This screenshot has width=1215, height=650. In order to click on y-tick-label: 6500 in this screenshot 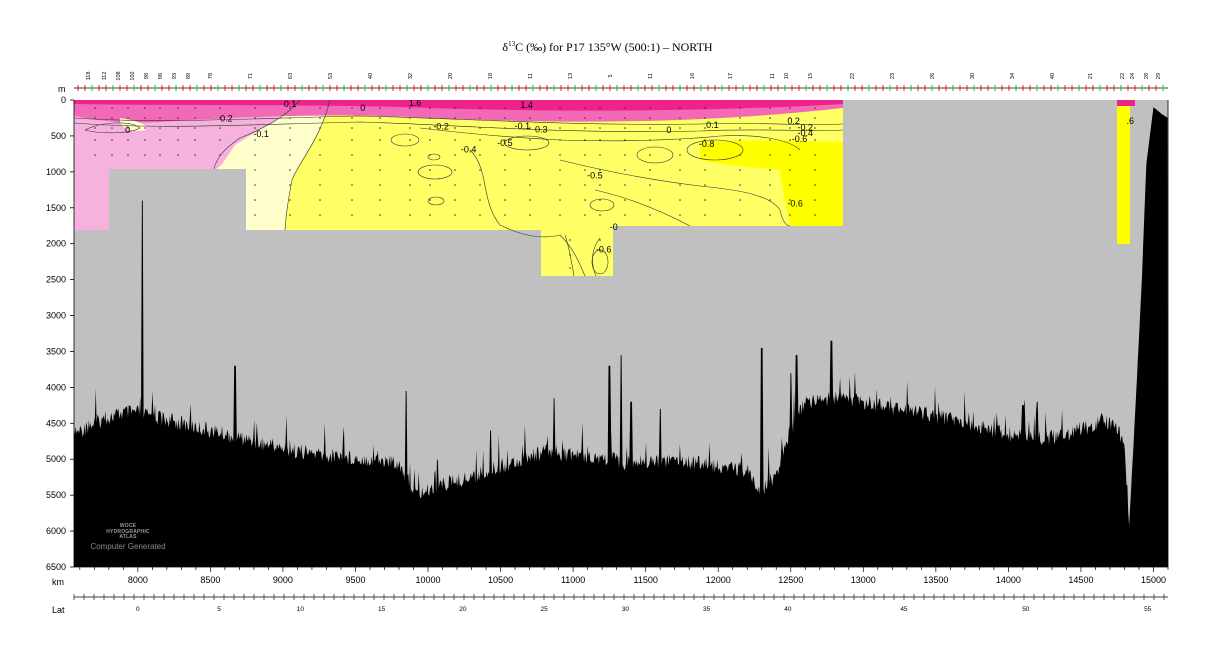, I will do `click(56, 567)`.